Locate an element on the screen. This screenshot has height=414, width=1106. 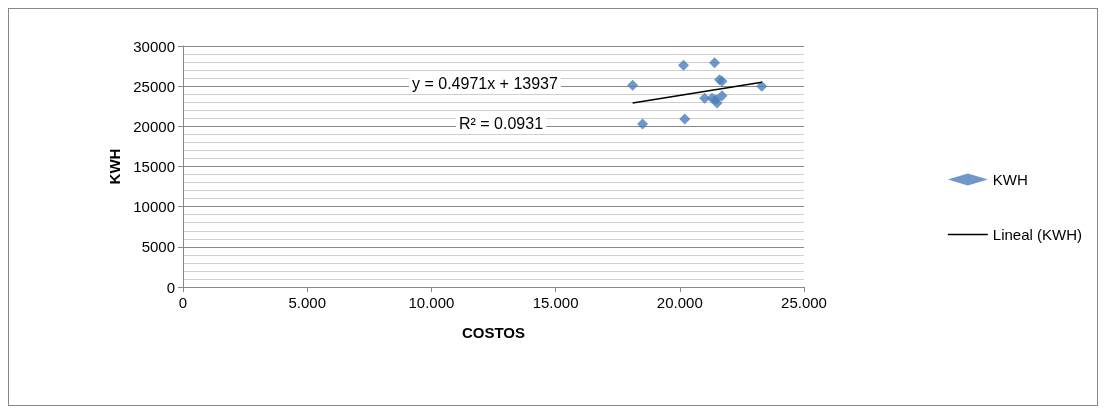
annotation: y = 0.4971x + 13937 is located at coordinates (485, 83).